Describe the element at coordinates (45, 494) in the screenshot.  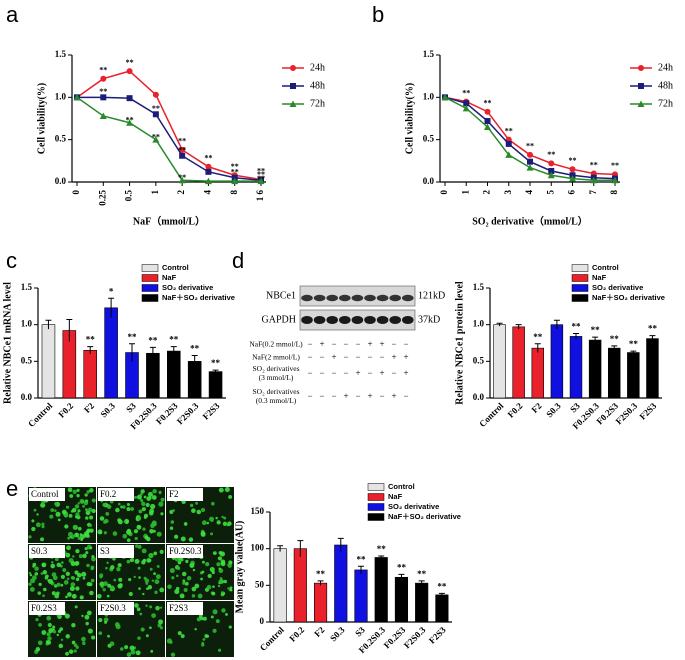
I see `micrograph-label: Control` at that location.